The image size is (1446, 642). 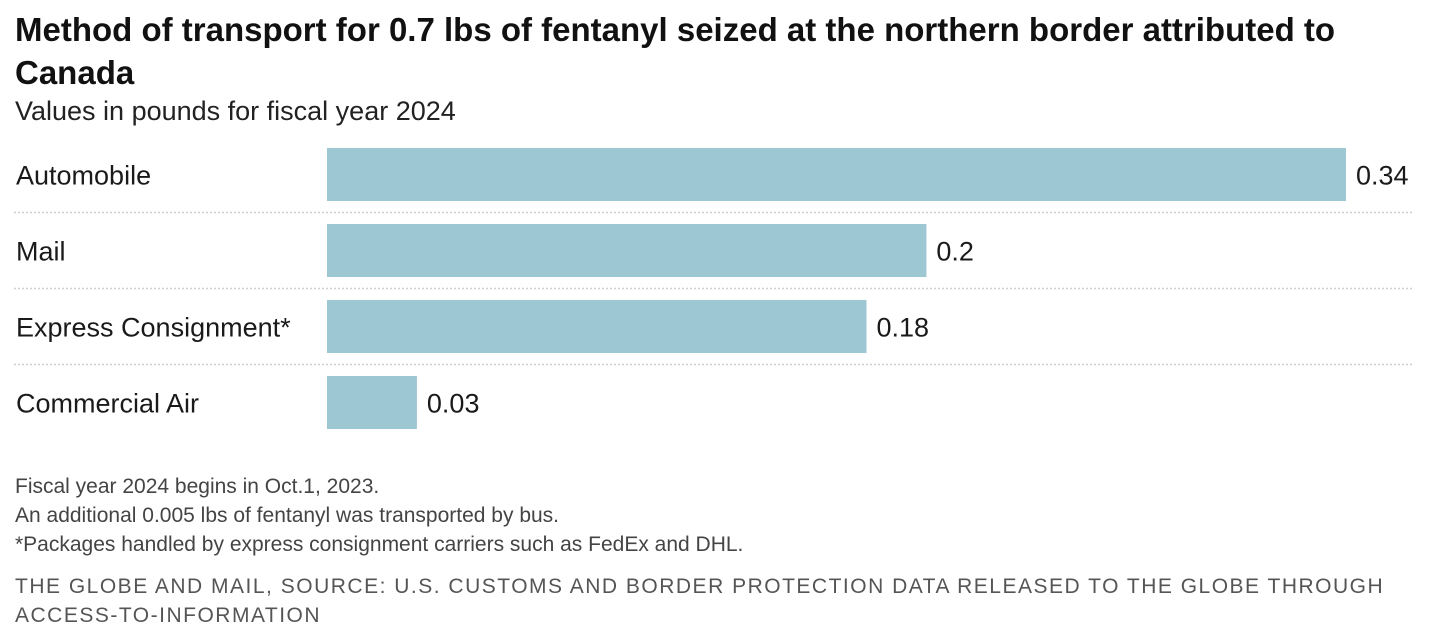 What do you see at coordinates (1382, 176) in the screenshot?
I see `value-label-0: 0.34` at bounding box center [1382, 176].